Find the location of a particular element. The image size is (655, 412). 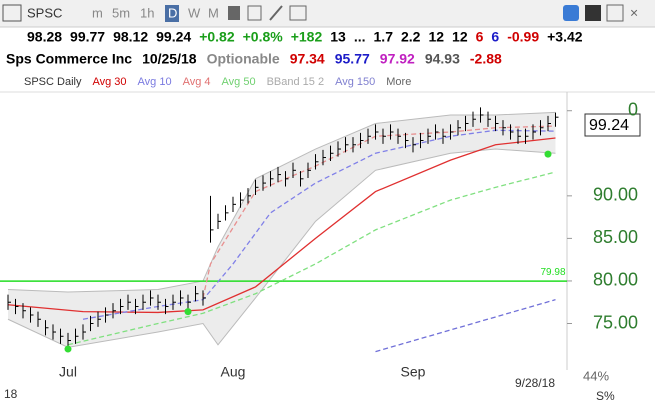

x-tick-label: Aug is located at coordinates (233, 372).